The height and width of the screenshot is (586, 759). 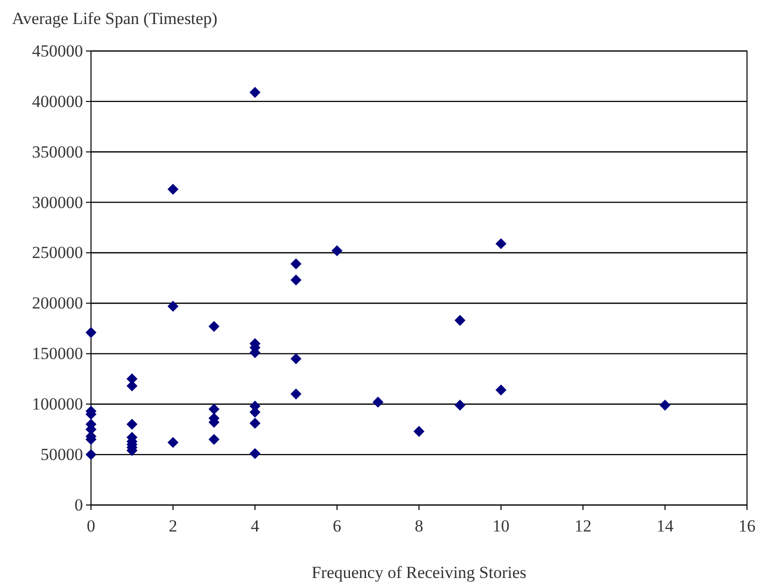 I want to click on y-tick-label: 150000, so click(x=57, y=354).